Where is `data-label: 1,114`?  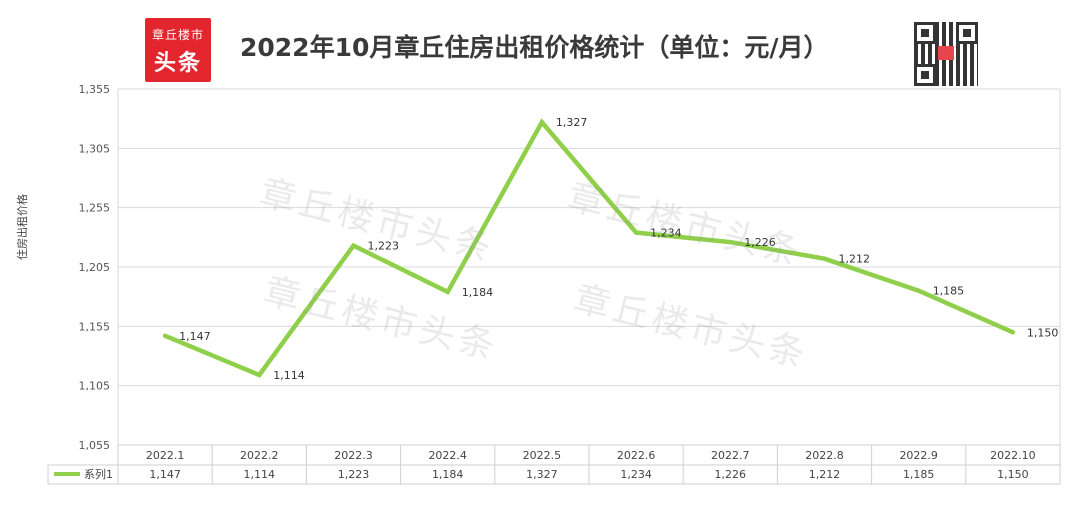
data-label: 1,114 is located at coordinates (289, 375).